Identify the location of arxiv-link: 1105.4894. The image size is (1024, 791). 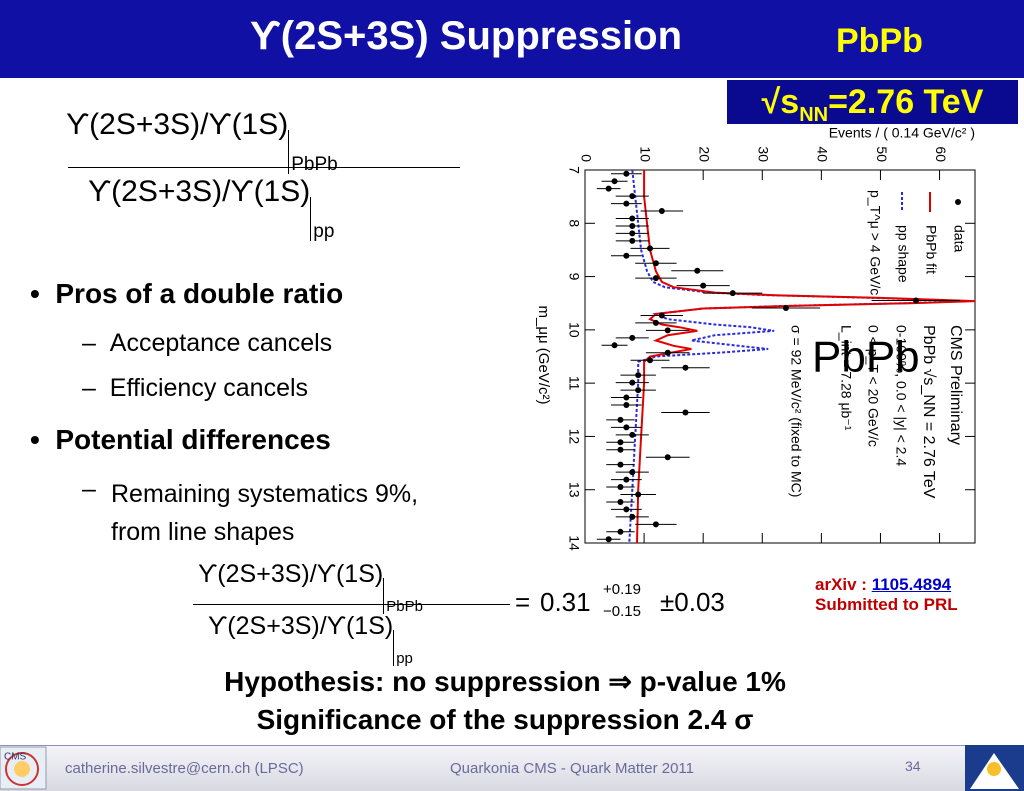
(911, 584).